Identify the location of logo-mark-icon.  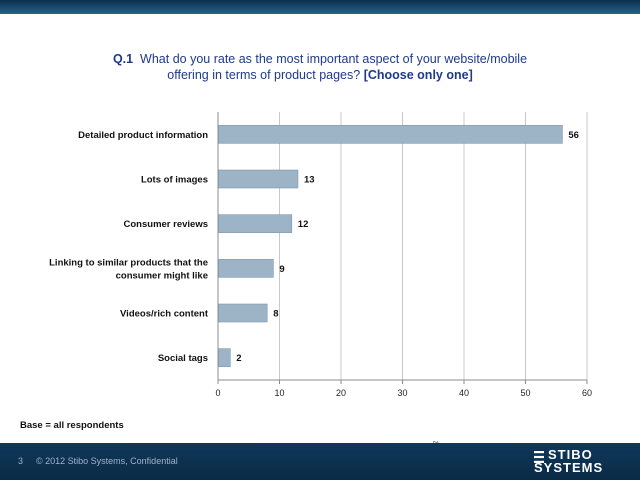
(539, 457).